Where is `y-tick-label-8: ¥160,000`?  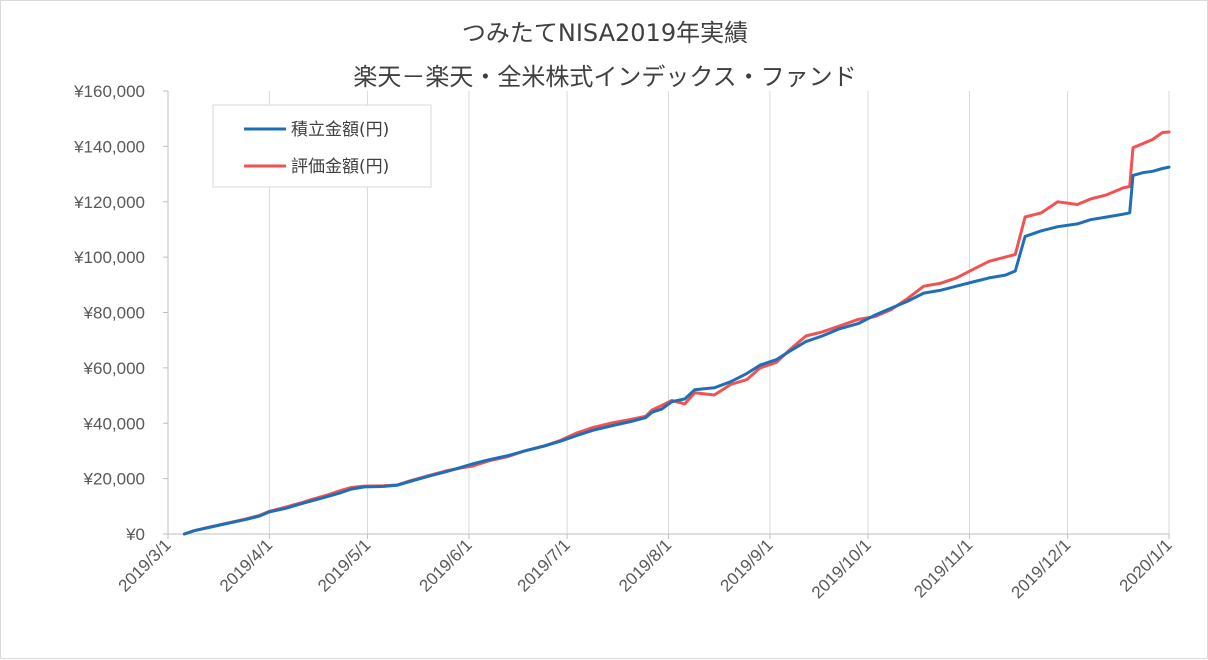
y-tick-label-8: ¥160,000 is located at coordinates (109, 91).